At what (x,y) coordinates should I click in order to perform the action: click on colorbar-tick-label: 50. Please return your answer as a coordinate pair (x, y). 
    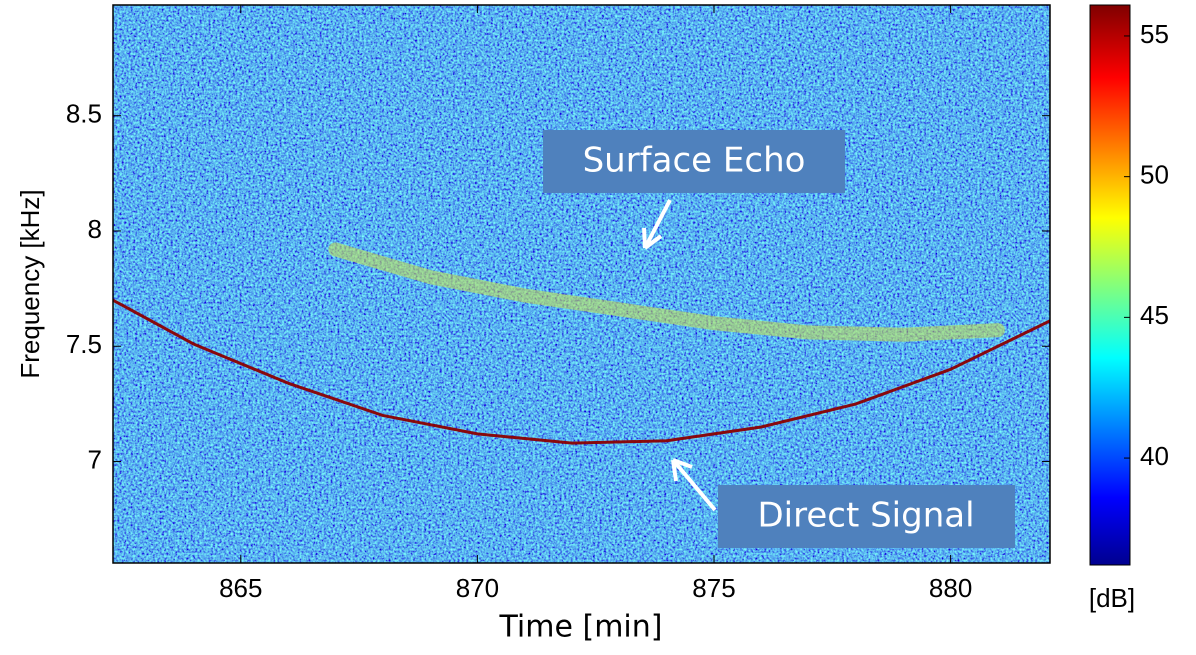
    Looking at the image, I should click on (1154, 175).